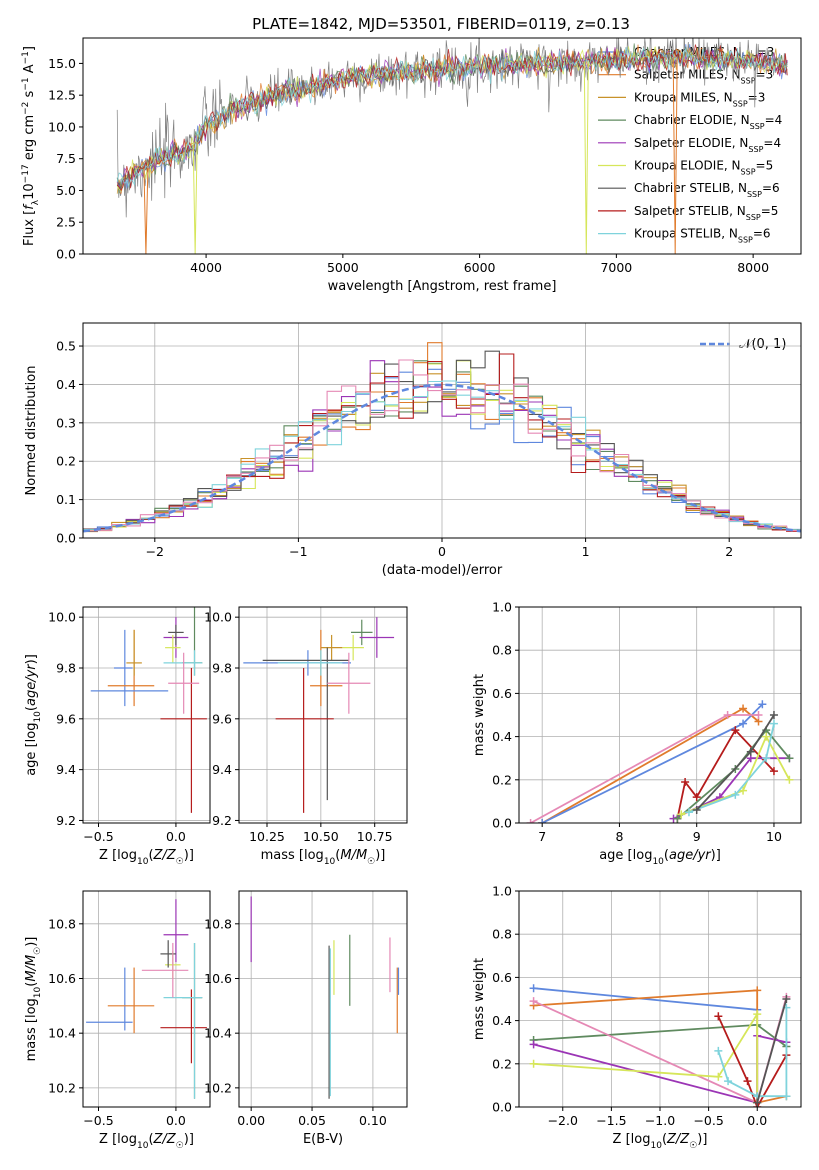 The height and width of the screenshot is (1170, 819). I want to click on x-axis-label: E(B-V), so click(323, 1139).